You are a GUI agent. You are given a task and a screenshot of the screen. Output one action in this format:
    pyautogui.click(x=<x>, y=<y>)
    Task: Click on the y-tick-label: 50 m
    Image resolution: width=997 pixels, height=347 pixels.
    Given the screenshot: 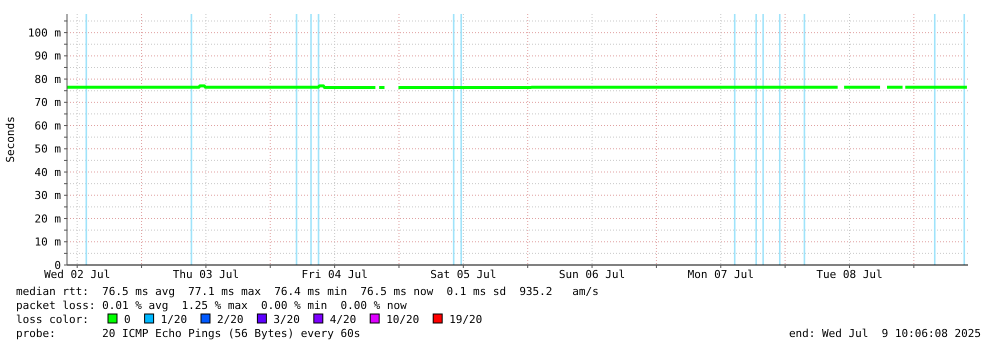 What is the action you would take?
    pyautogui.click(x=48, y=149)
    